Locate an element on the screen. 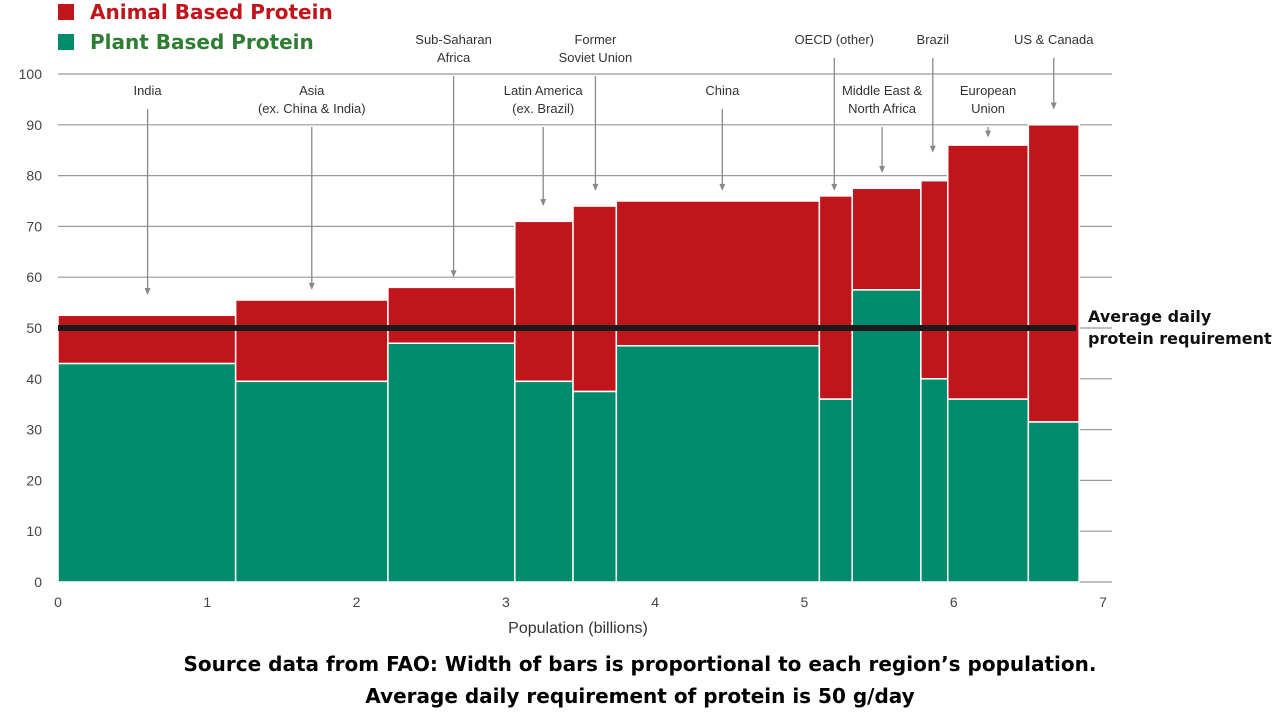 This screenshot has height=720, width=1280. region-label-sub-saharan-africa-0: Sub-Saharan is located at coordinates (453, 39).